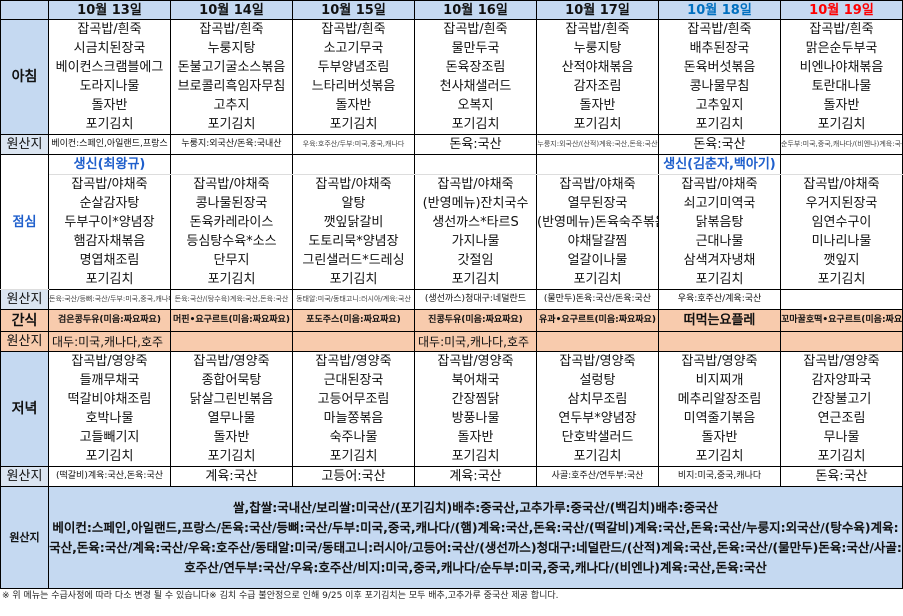  Describe the element at coordinates (451, 341) in the screenshot. I see `snack-origin-row: 원산지 대두:미국,캐나다,호주 대두:미국,캐나다,호주` at that location.